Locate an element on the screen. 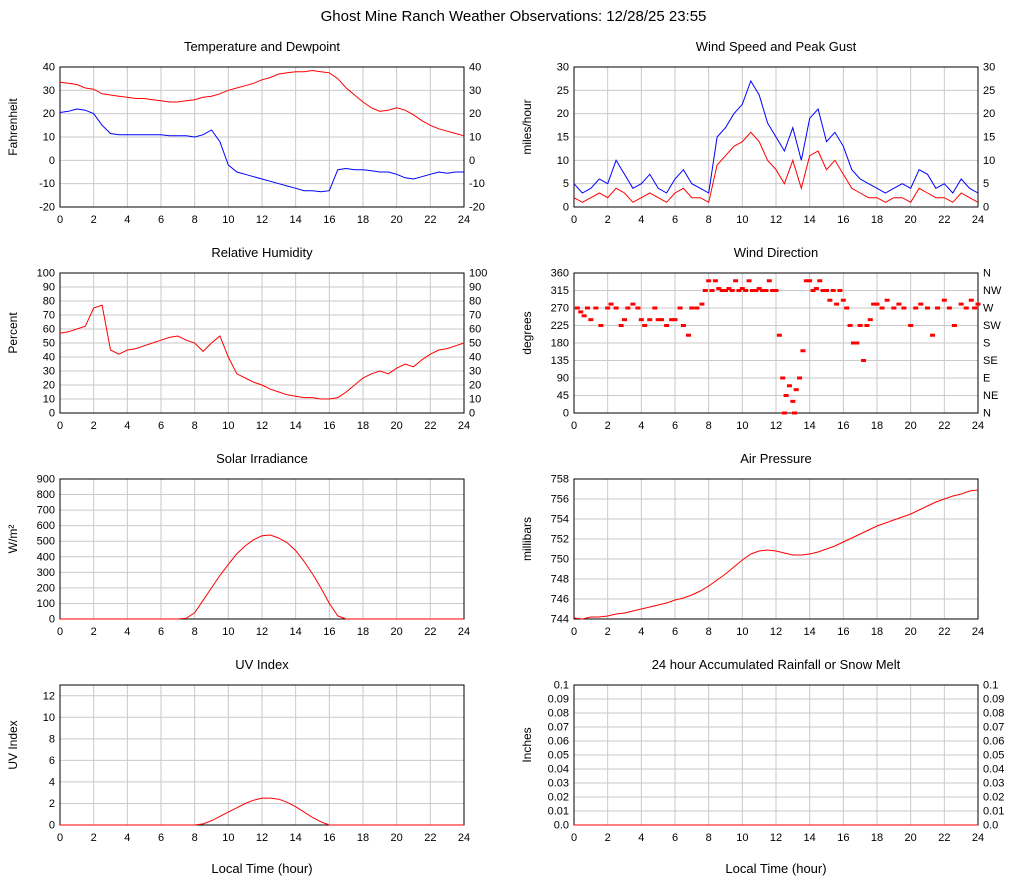 The image size is (1027, 881). svg-text: 0.07 is located at coordinates (993, 728).